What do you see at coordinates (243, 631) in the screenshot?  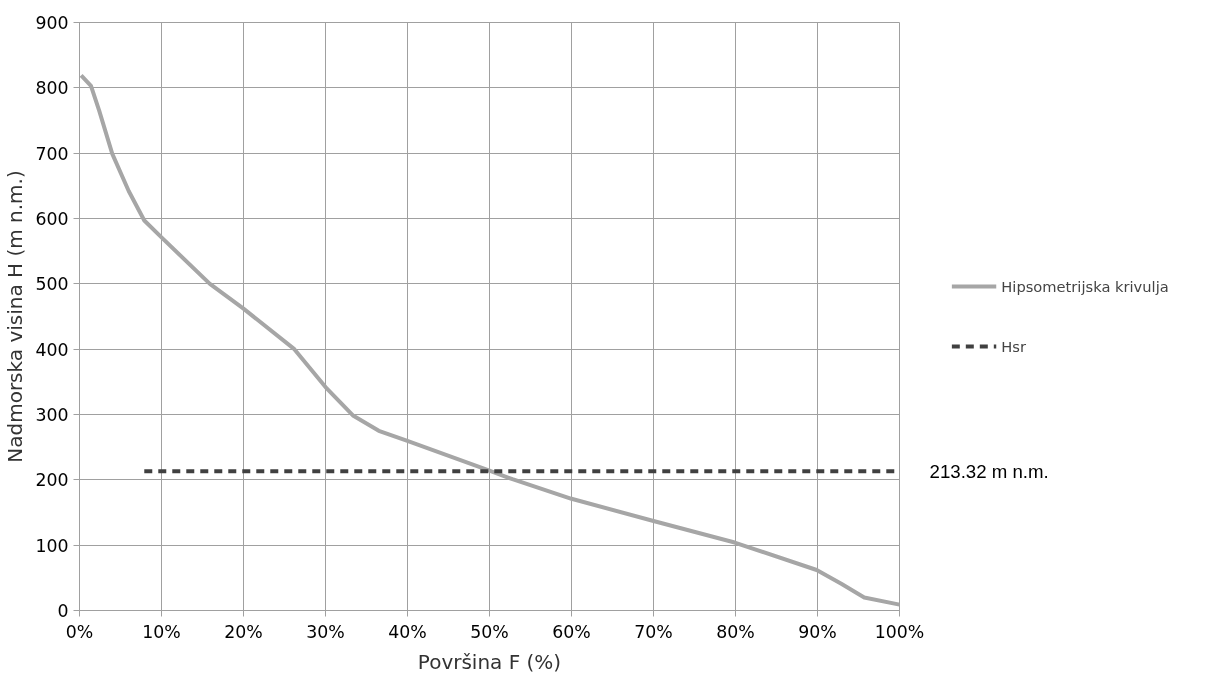 I see `x-tick-label: 20%` at bounding box center [243, 631].